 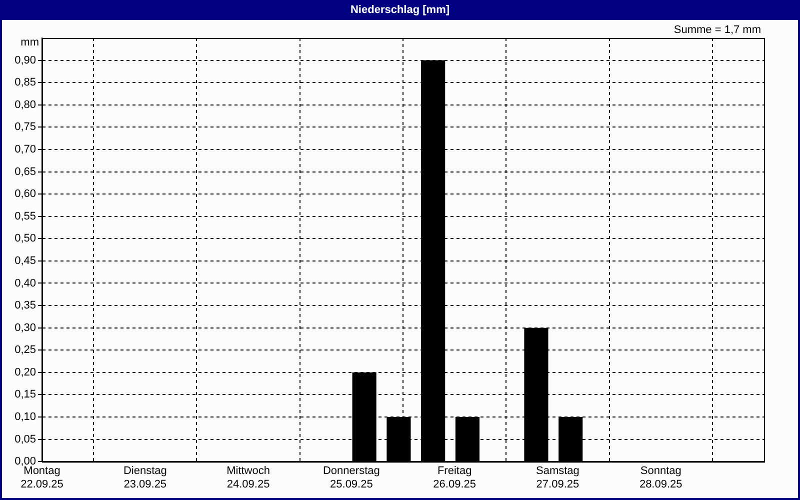 I want to click on y-tick-label: 0,30, so click(x=25, y=328).